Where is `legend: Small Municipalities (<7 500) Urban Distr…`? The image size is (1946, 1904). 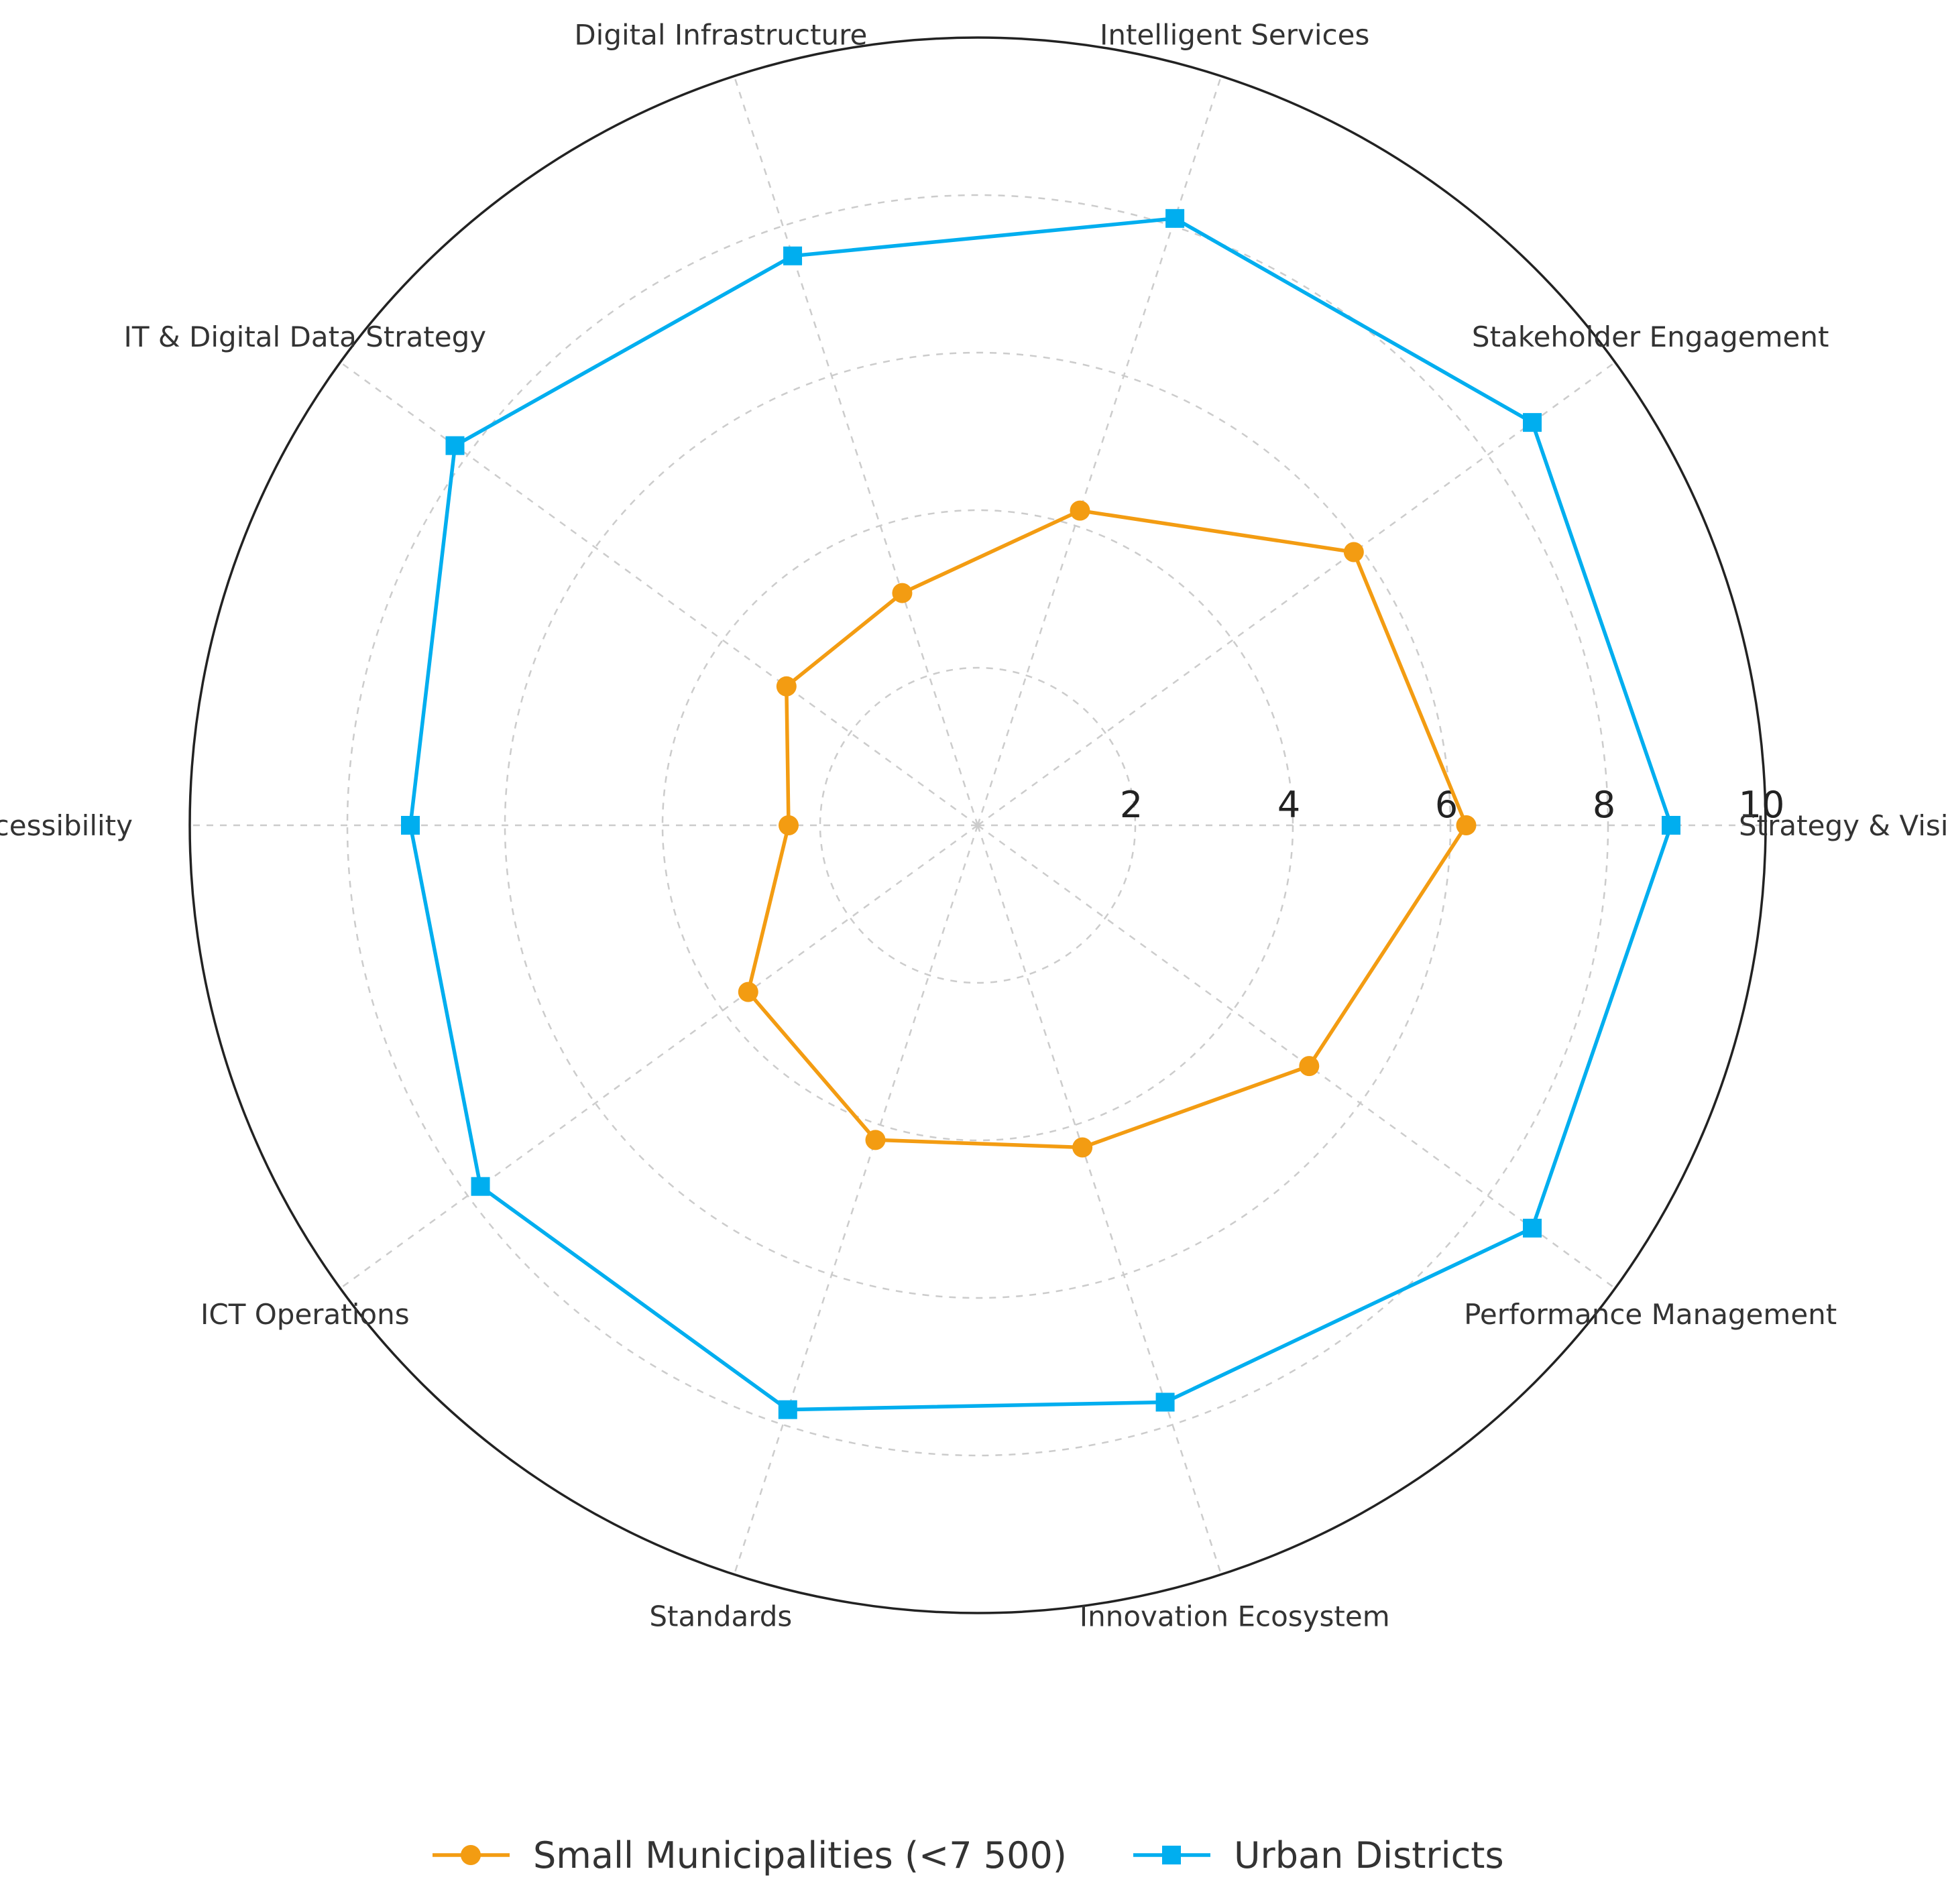 legend: Small Municipalities (<7 500) Urban Distr… is located at coordinates (968, 1855).